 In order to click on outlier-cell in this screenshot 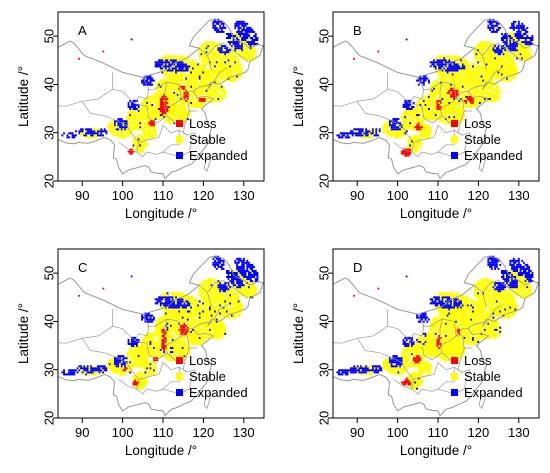, I will do `click(378, 51)`.